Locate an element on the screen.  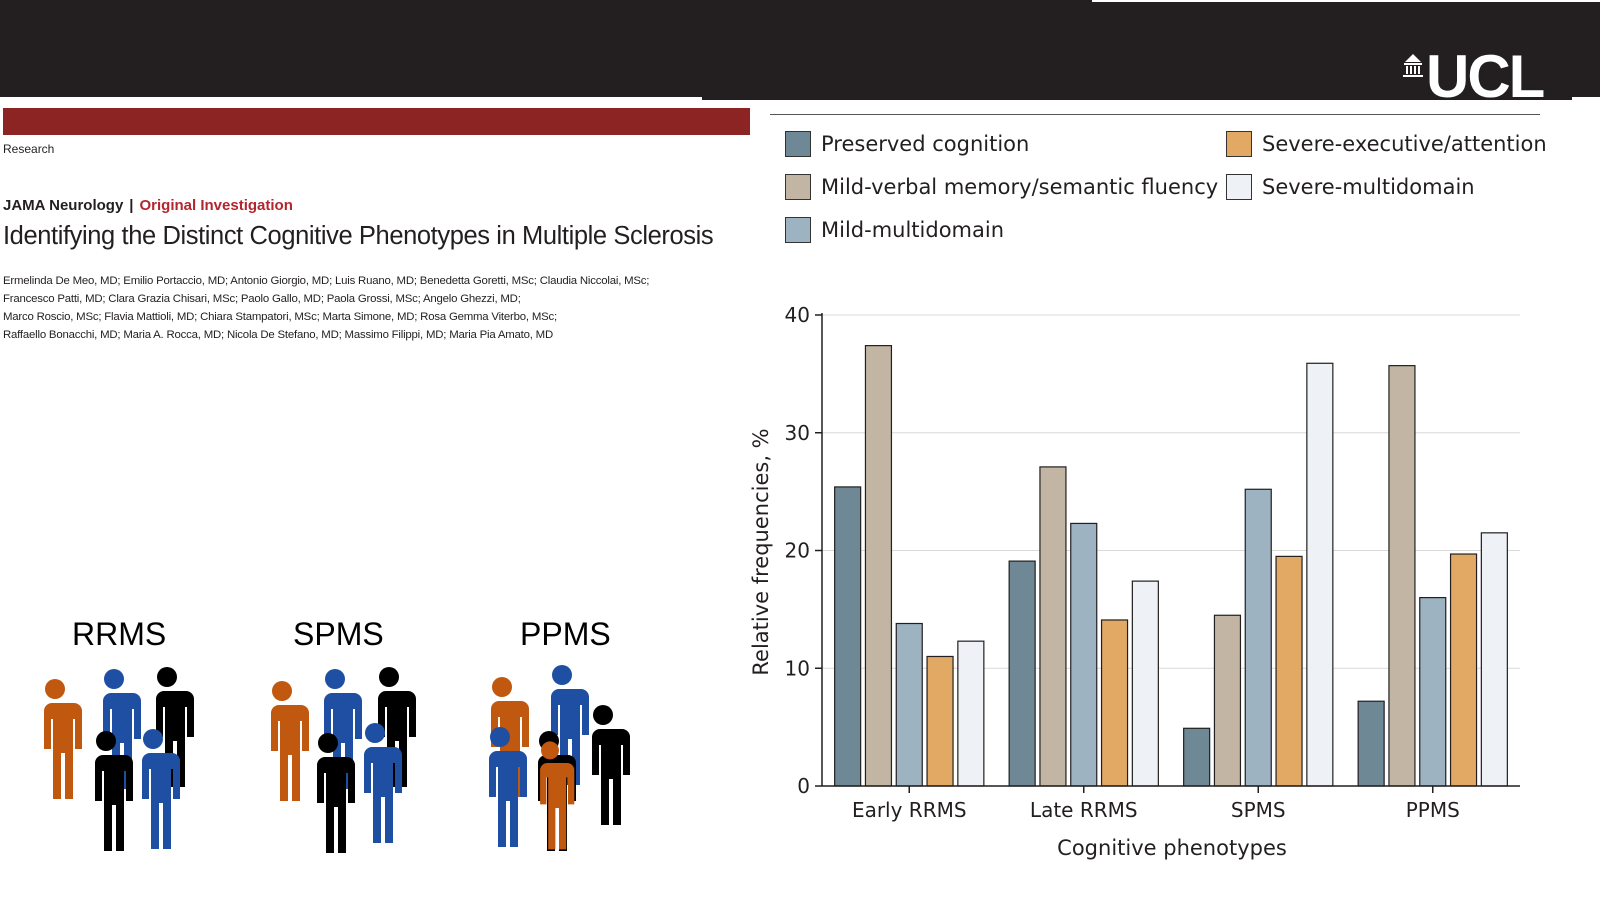
ucl-logo: UCL is located at coordinates (1473, 76).